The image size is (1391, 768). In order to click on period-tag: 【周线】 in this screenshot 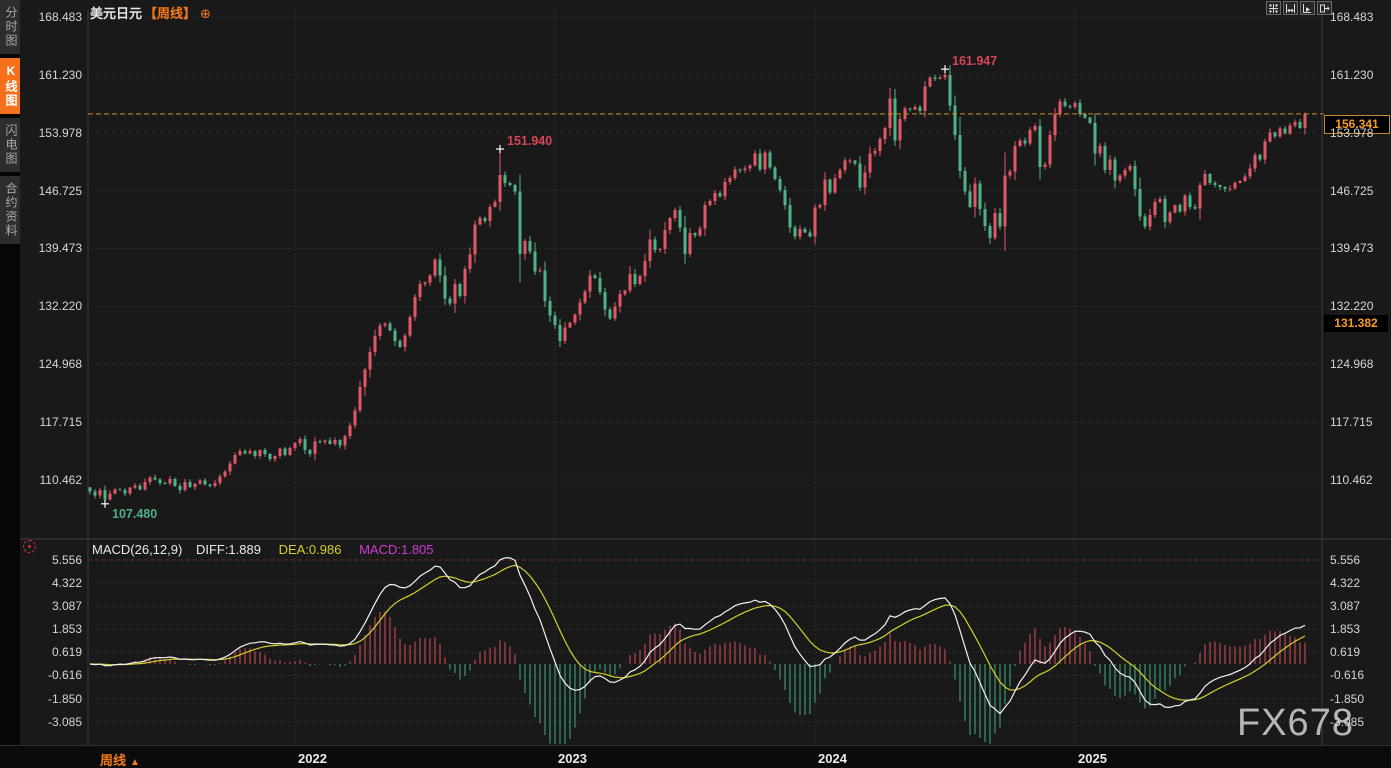, I will do `click(170, 13)`.